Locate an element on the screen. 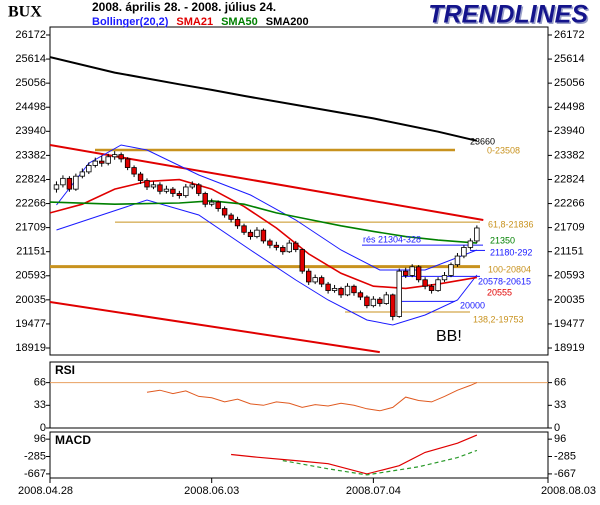 Image resolution: width=600 pixels, height=505 pixels. annotation: 61,8-21836 is located at coordinates (511, 224).